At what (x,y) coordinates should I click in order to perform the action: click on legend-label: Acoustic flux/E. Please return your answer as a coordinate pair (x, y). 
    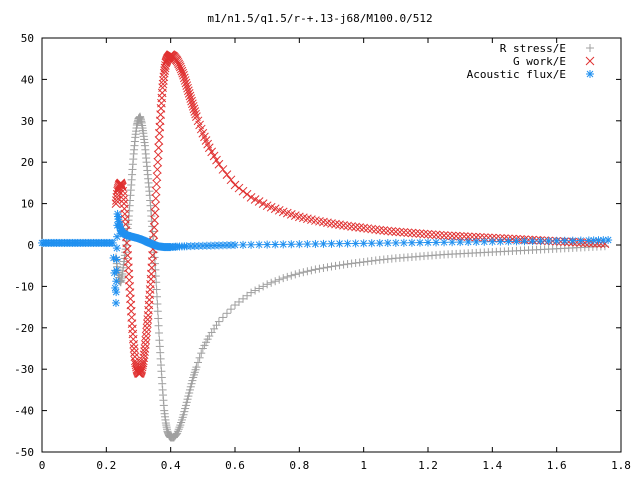
    Looking at the image, I should click on (516, 74).